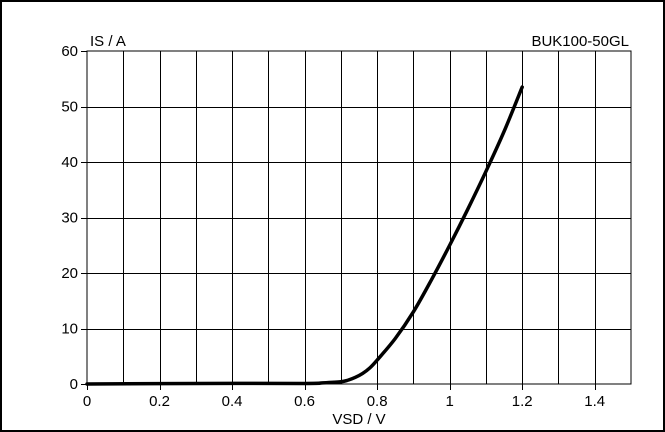 The height and width of the screenshot is (432, 665). I want to click on part-number-annotation: BUK100-50GL, so click(580, 41).